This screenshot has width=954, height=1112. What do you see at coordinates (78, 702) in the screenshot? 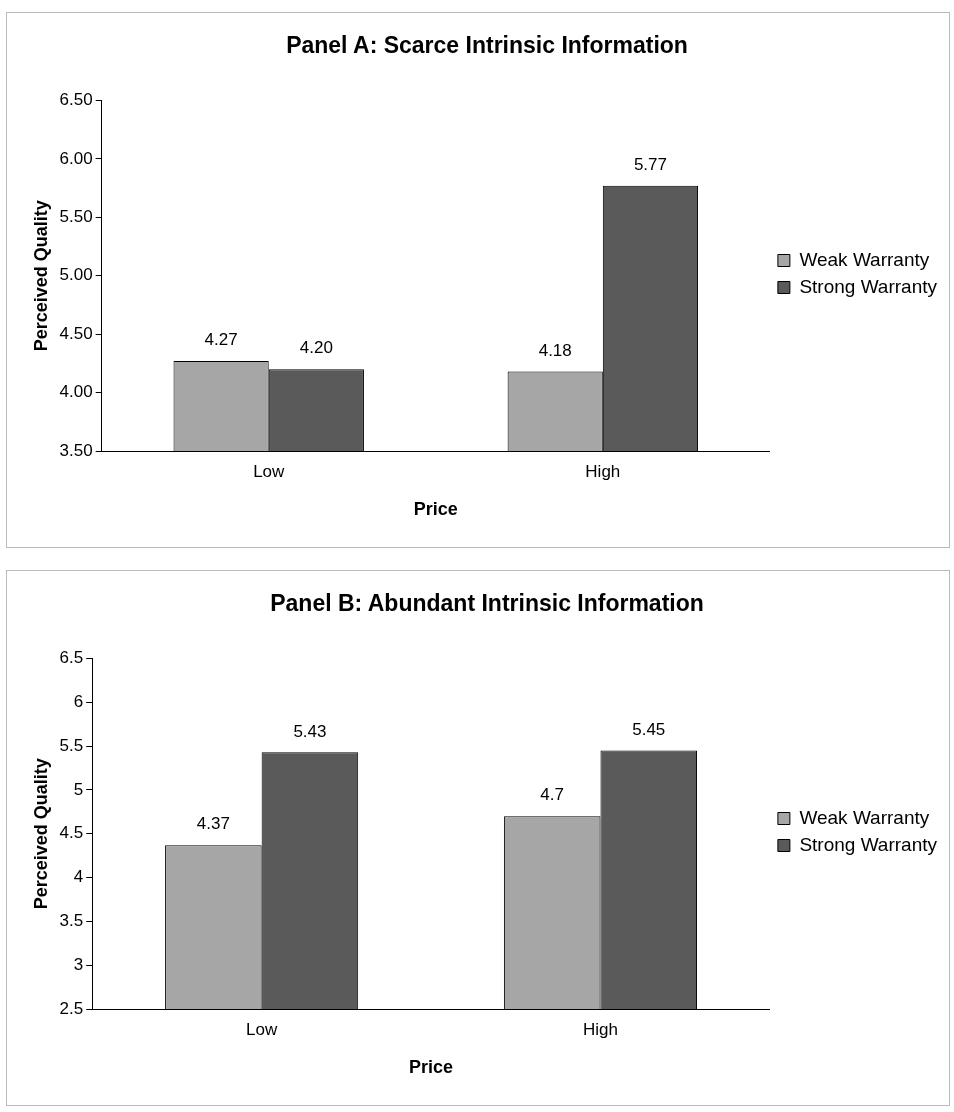
I see `y-tick-label: 6` at bounding box center [78, 702].